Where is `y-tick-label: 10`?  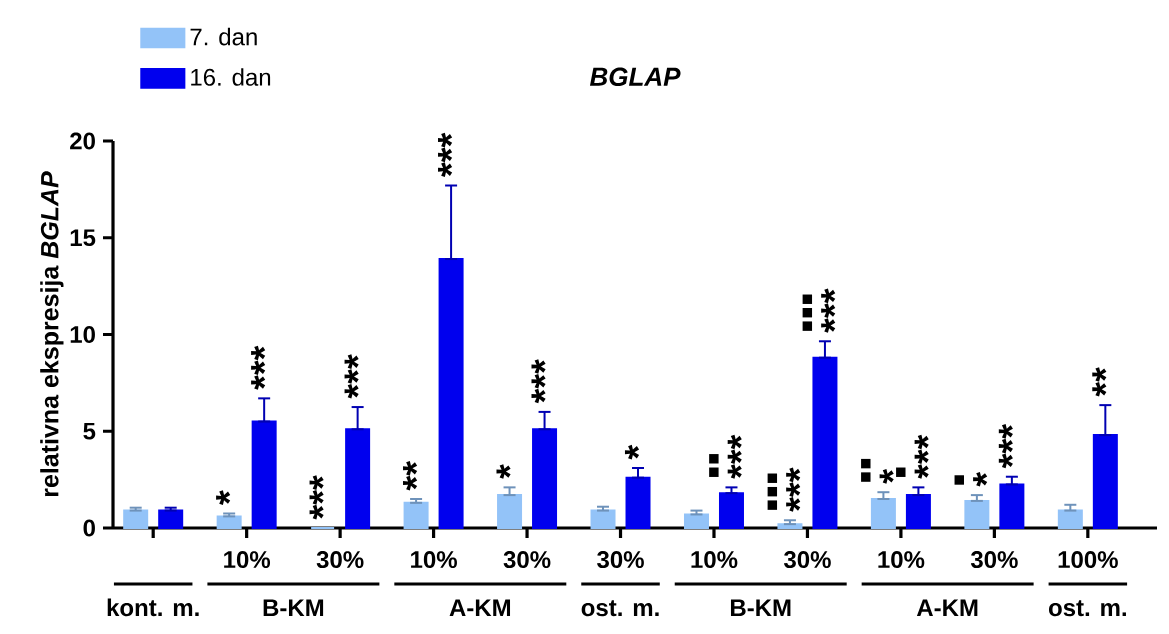
y-tick-label: 10 is located at coordinates (82, 334).